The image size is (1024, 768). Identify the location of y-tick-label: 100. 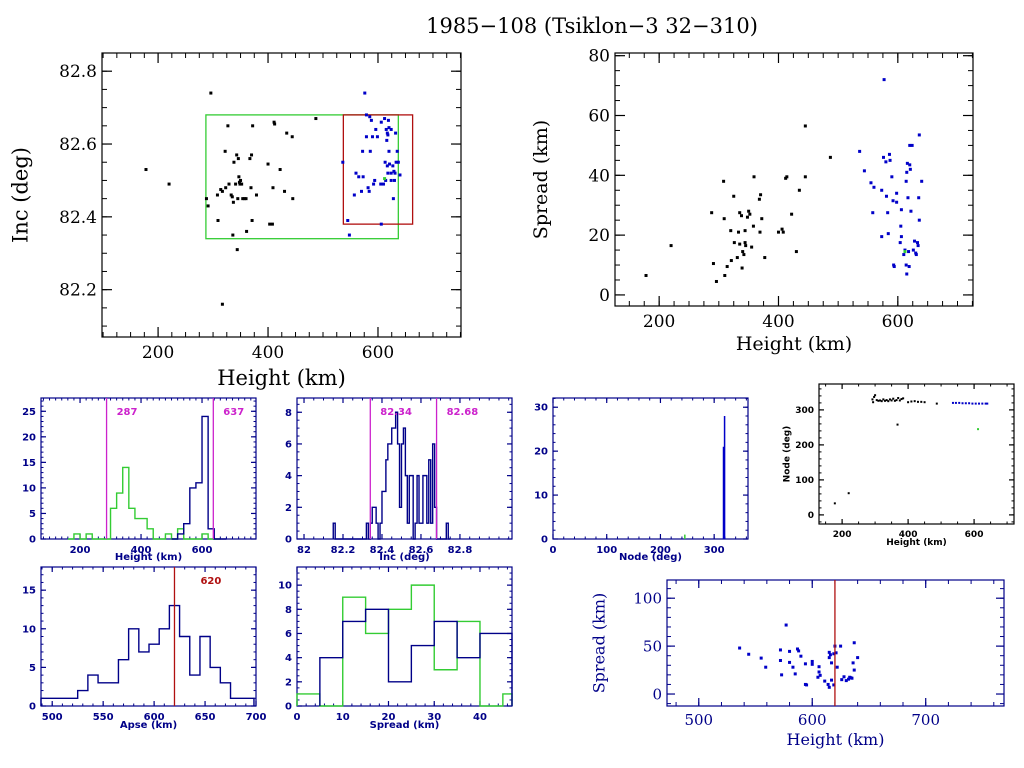
(647, 598).